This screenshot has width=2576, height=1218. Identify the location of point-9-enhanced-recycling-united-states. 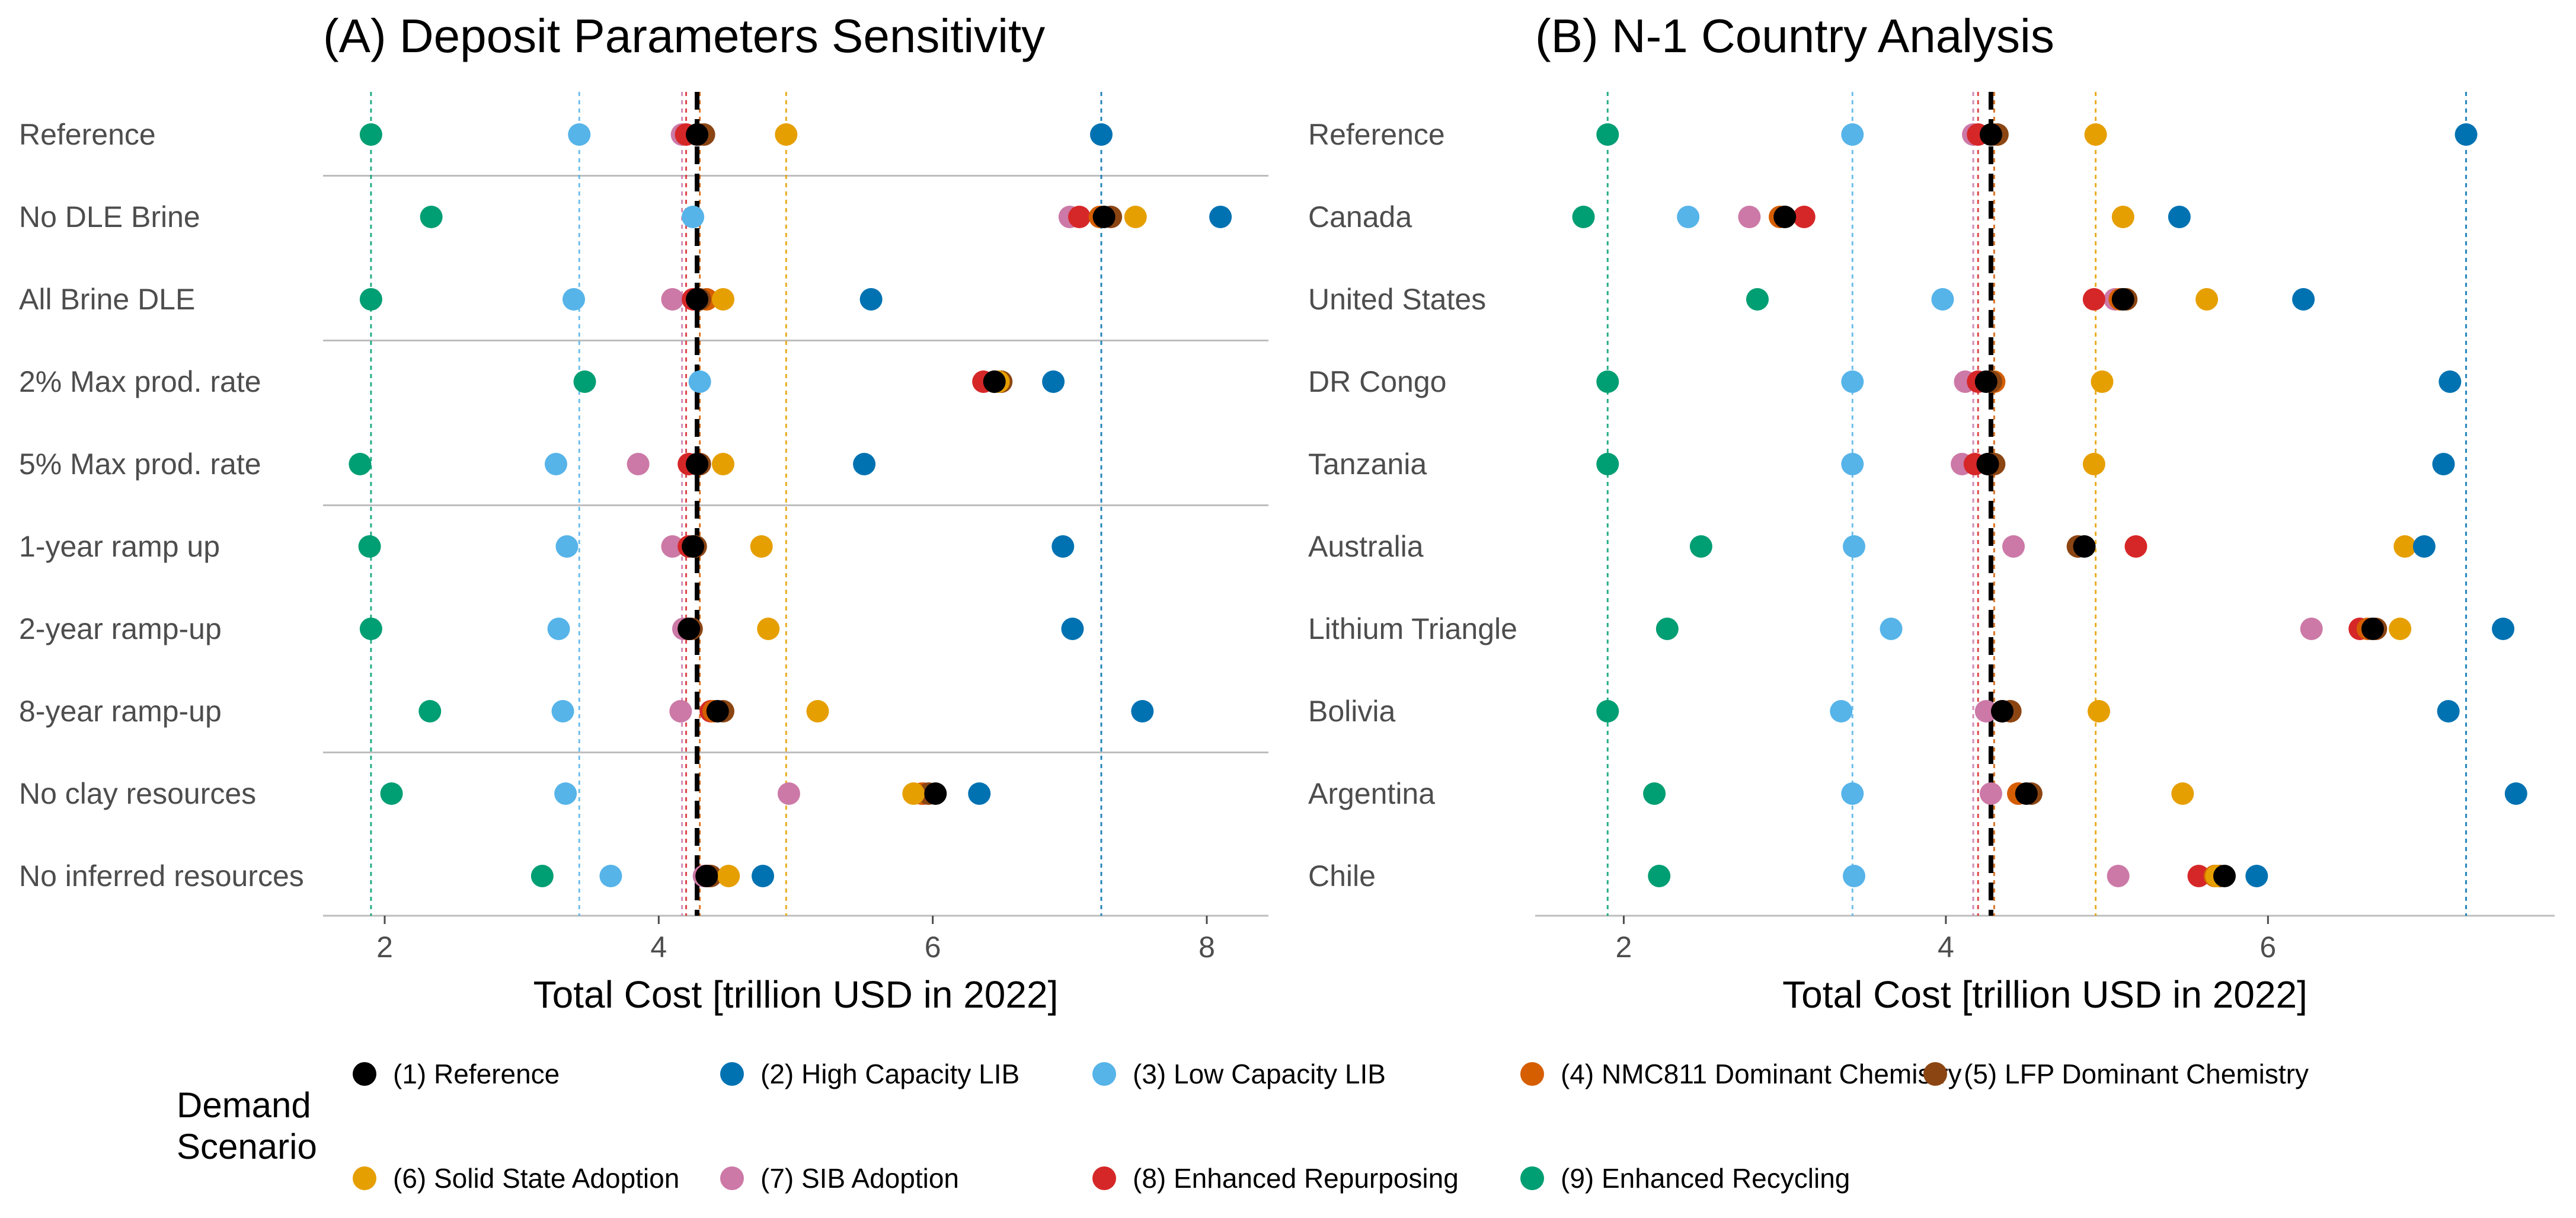
(1757, 299).